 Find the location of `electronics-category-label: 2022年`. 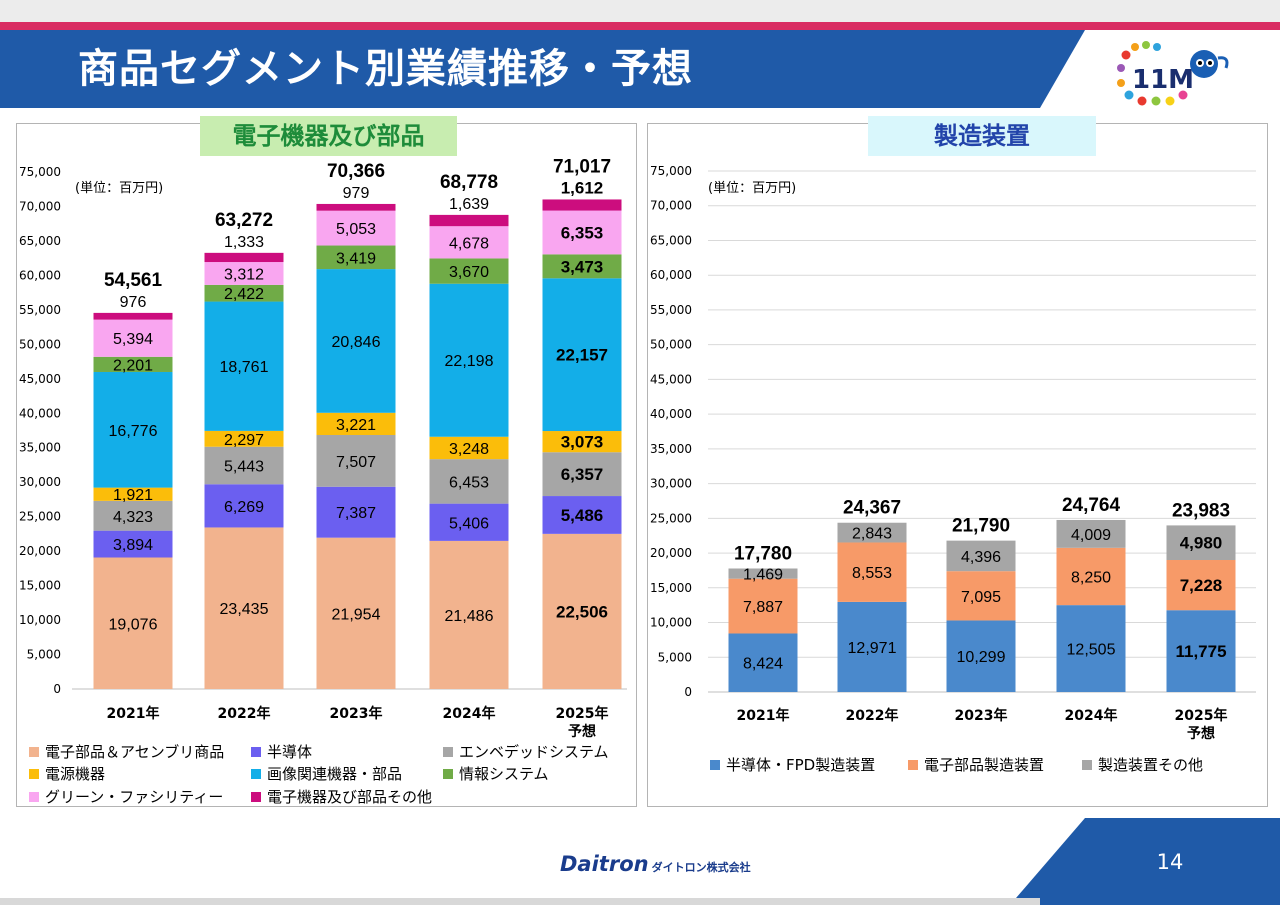

electronics-category-label: 2022年 is located at coordinates (244, 713).